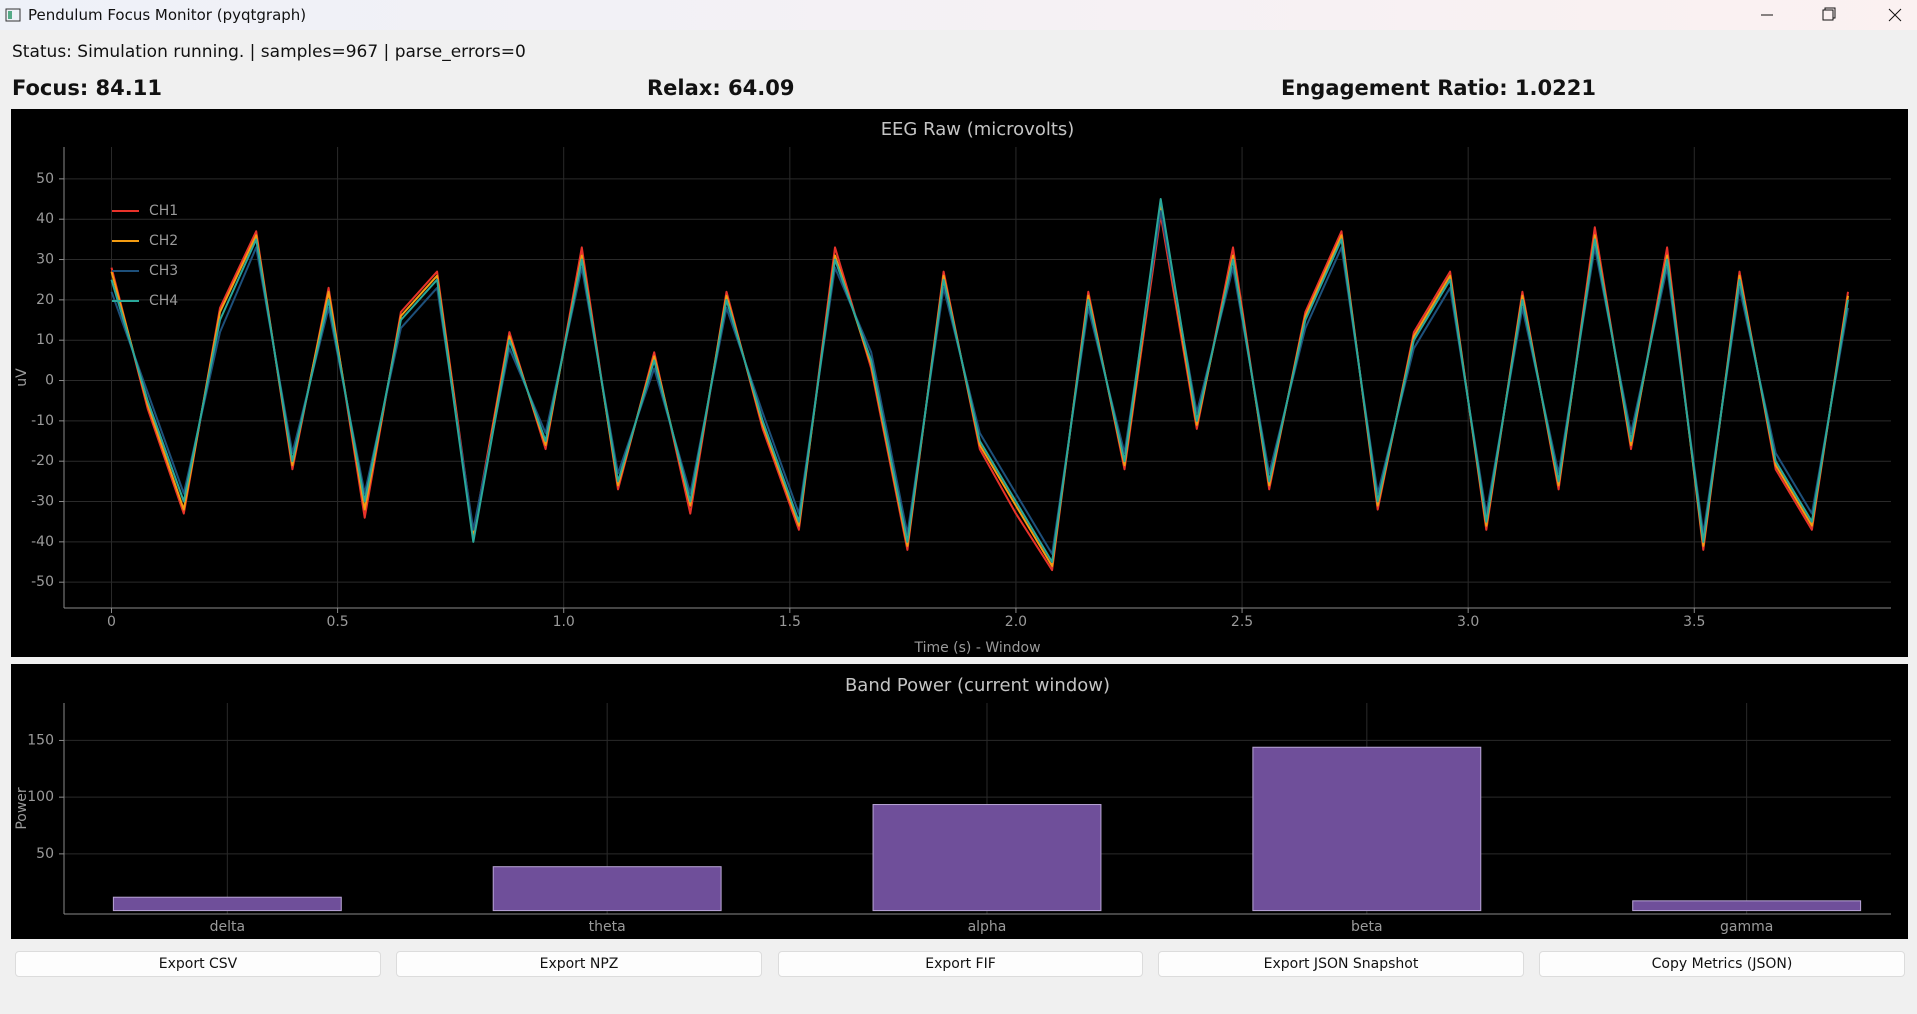 This screenshot has height=1014, width=1917. I want to click on x-tick-label: gamma, so click(1746, 927).